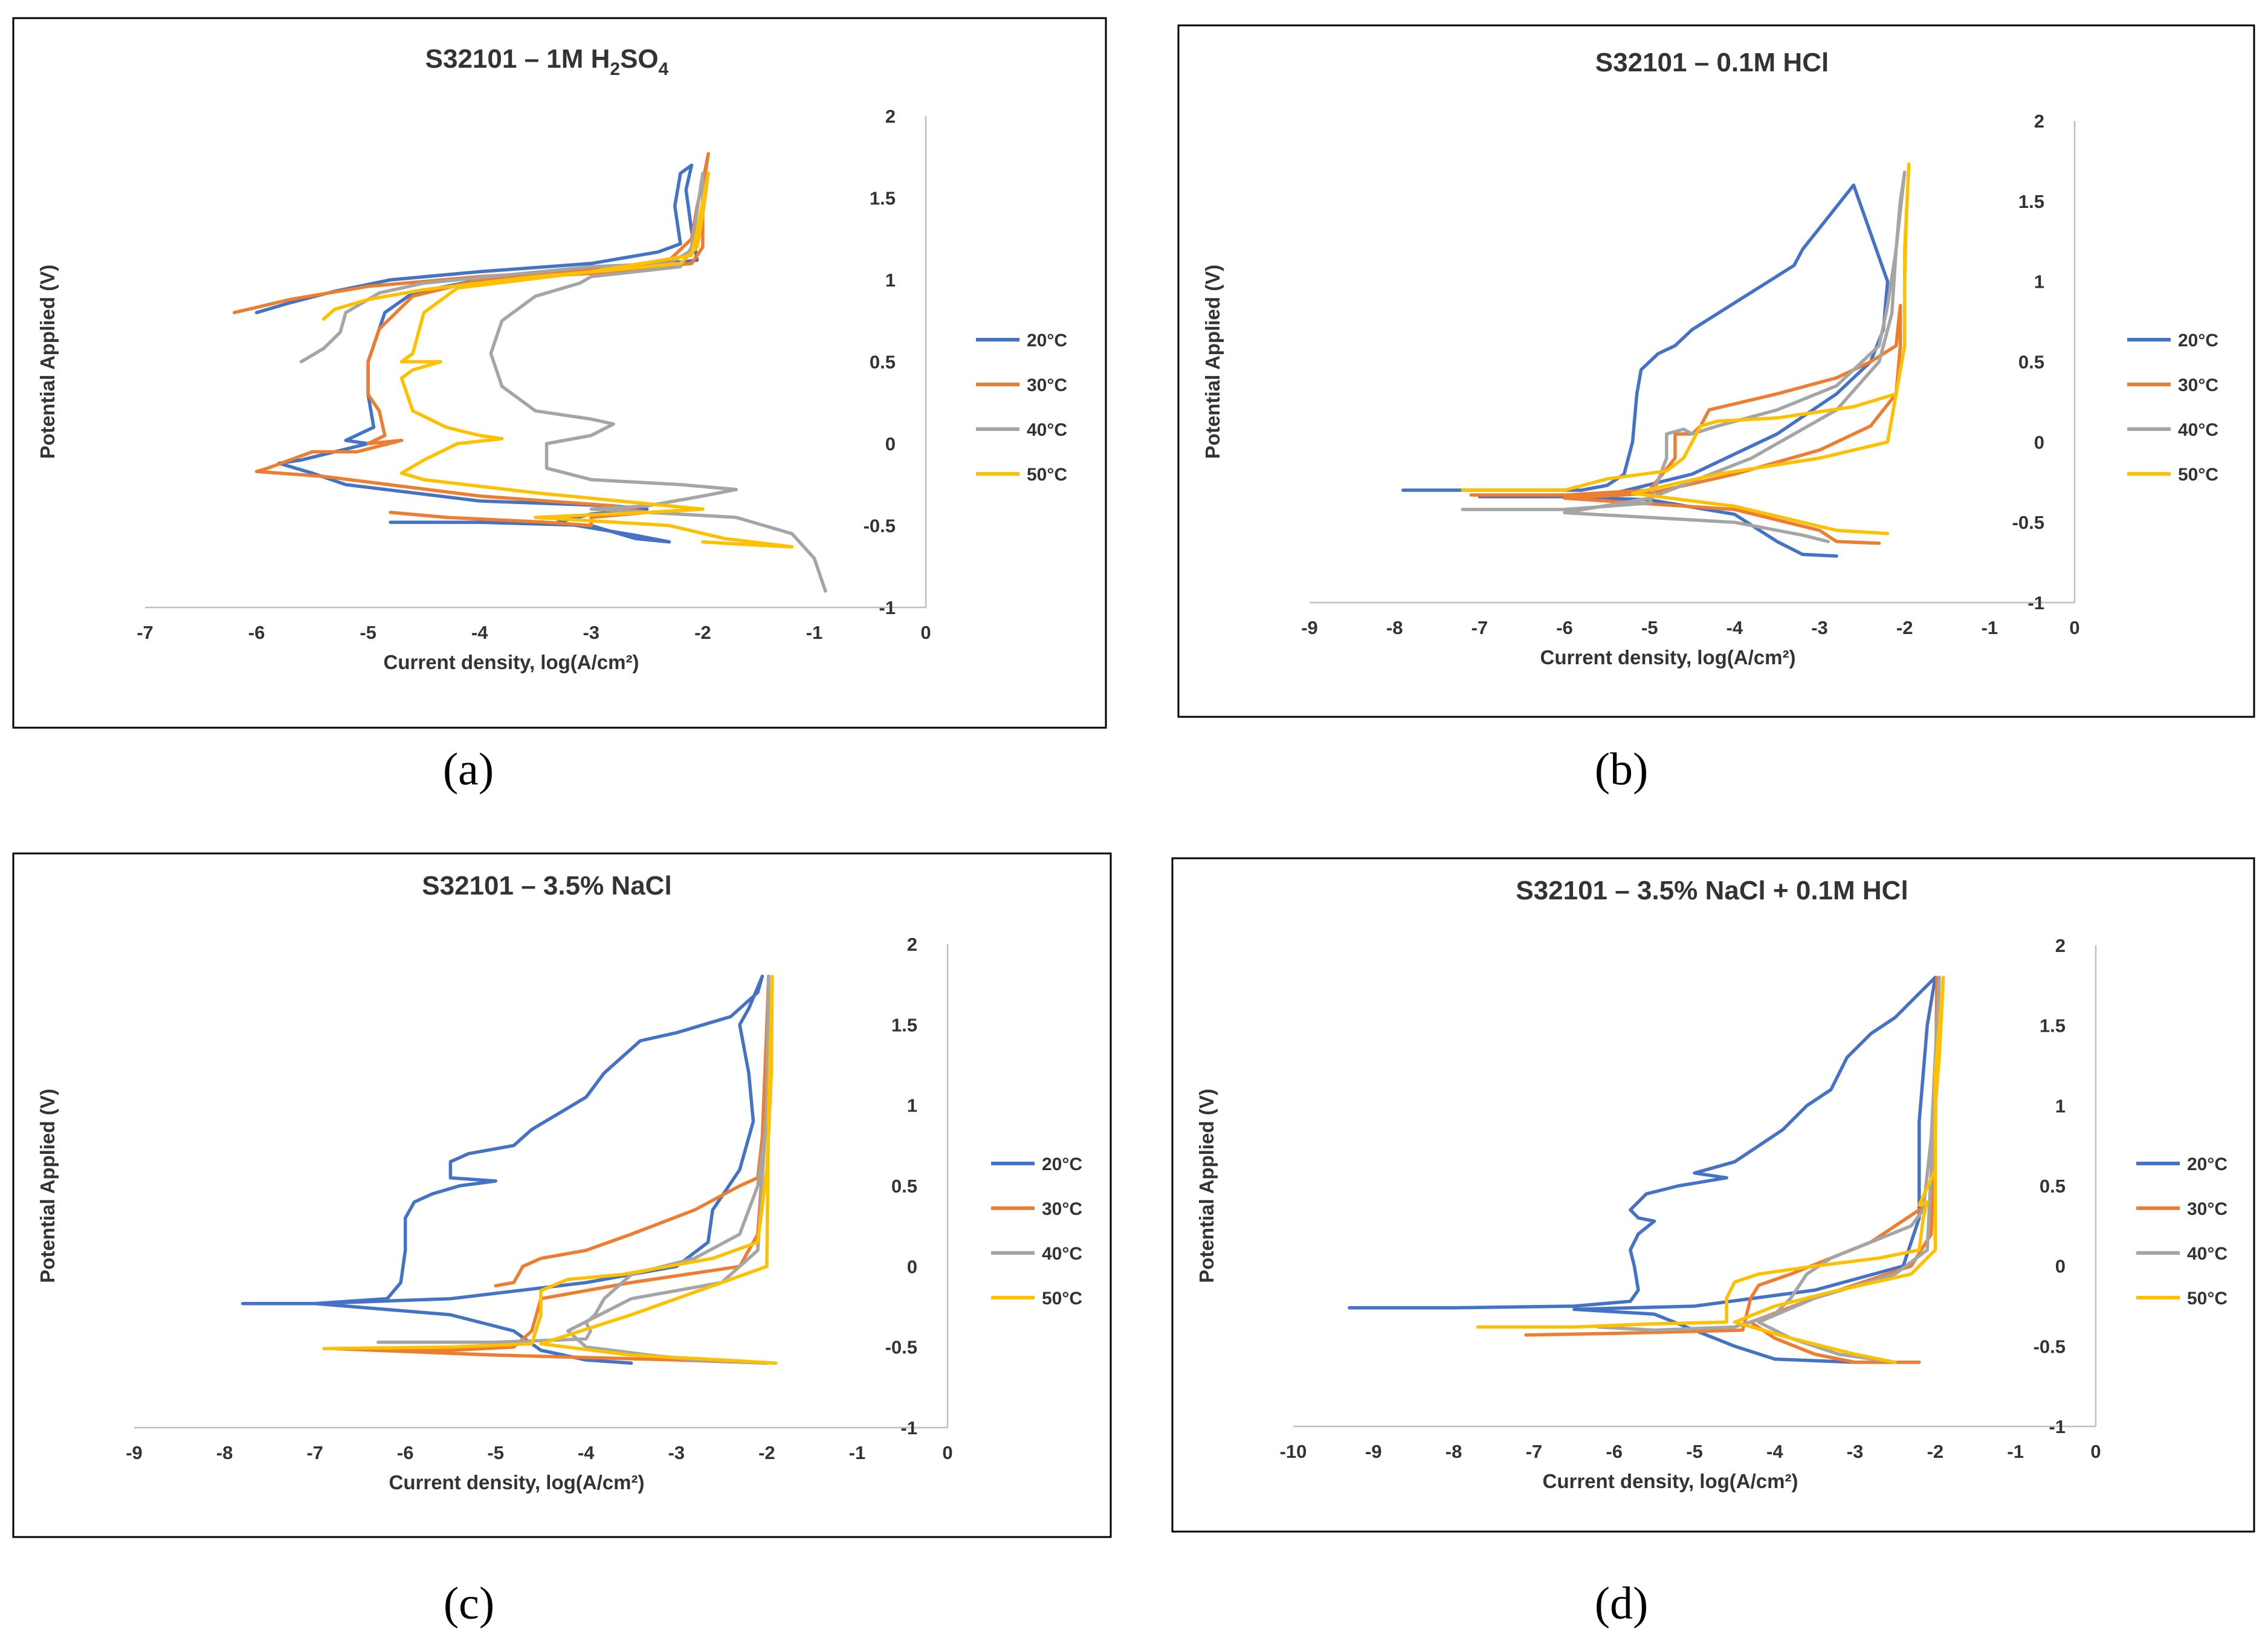 Image resolution: width=2268 pixels, height=1644 pixels. I want to click on caption-b: (b), so click(1621, 769).